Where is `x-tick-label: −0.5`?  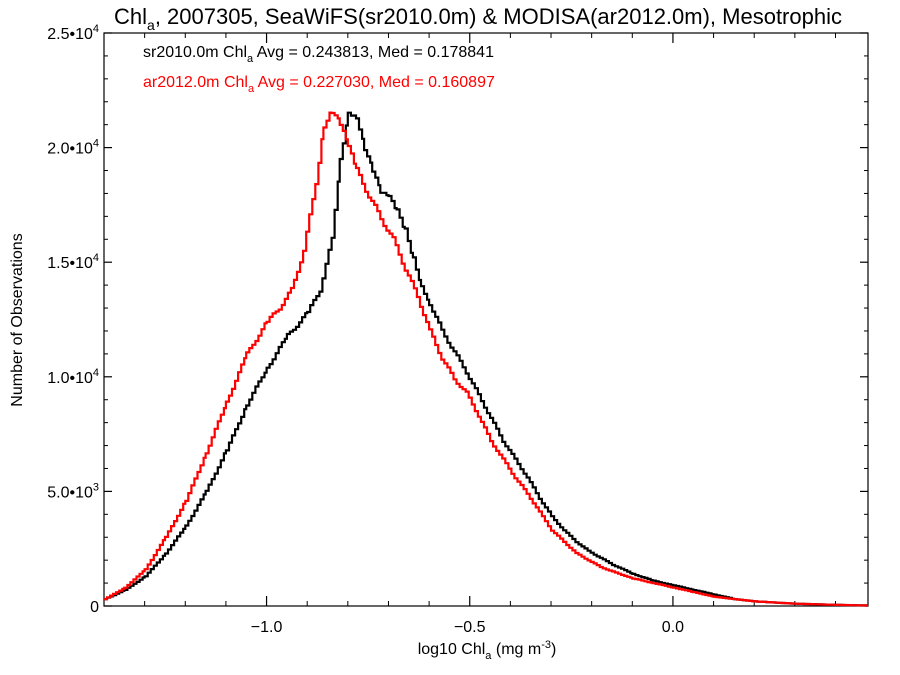 x-tick-label: −0.5 is located at coordinates (470, 627).